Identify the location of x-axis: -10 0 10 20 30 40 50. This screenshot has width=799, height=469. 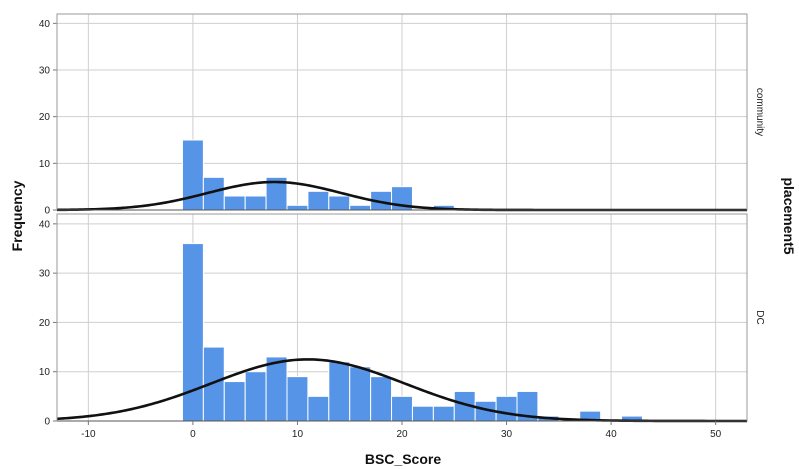
(401, 430).